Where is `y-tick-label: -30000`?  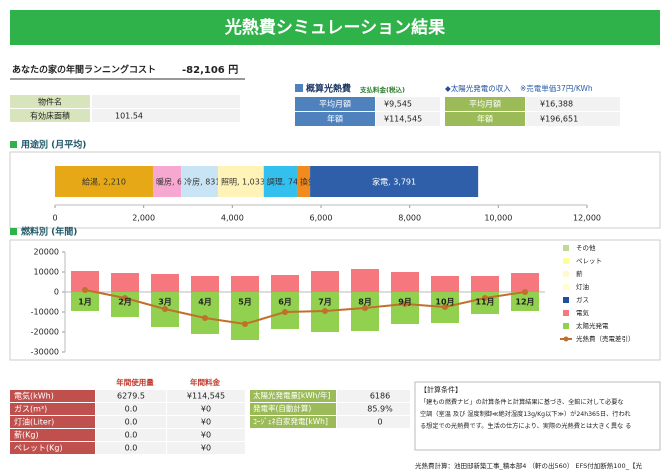 y-tick-label: -30000 is located at coordinates (45, 352).